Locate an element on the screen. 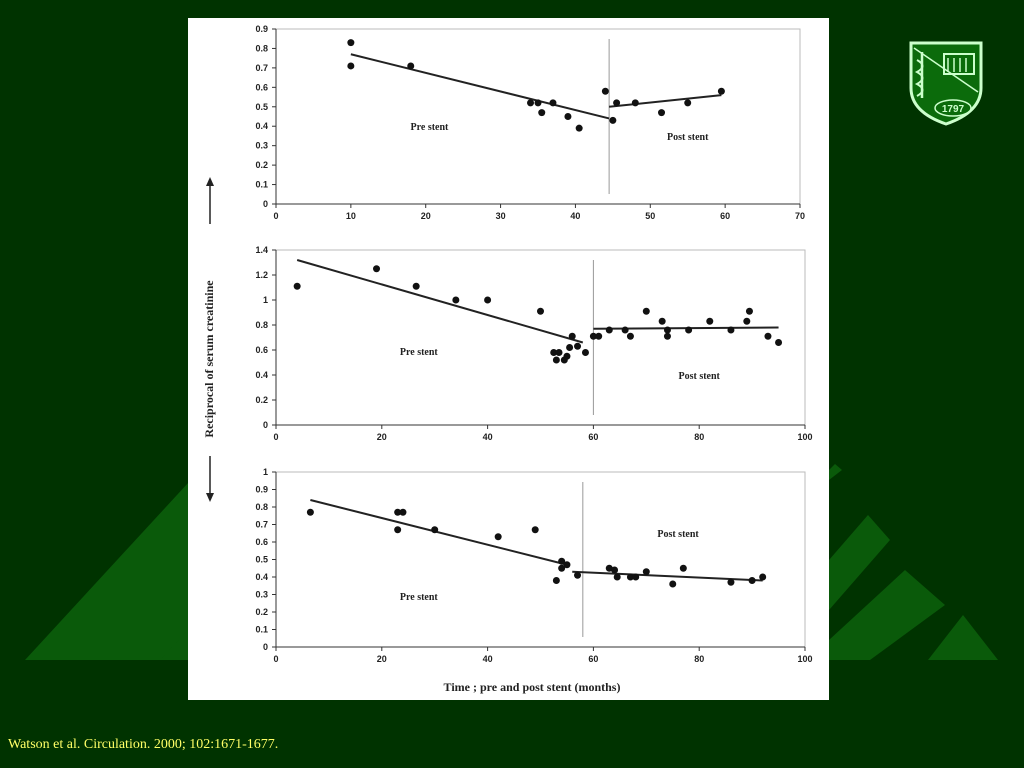 The height and width of the screenshot is (768, 1024). crest-shield-icon: 1797 is located at coordinates (946, 83).